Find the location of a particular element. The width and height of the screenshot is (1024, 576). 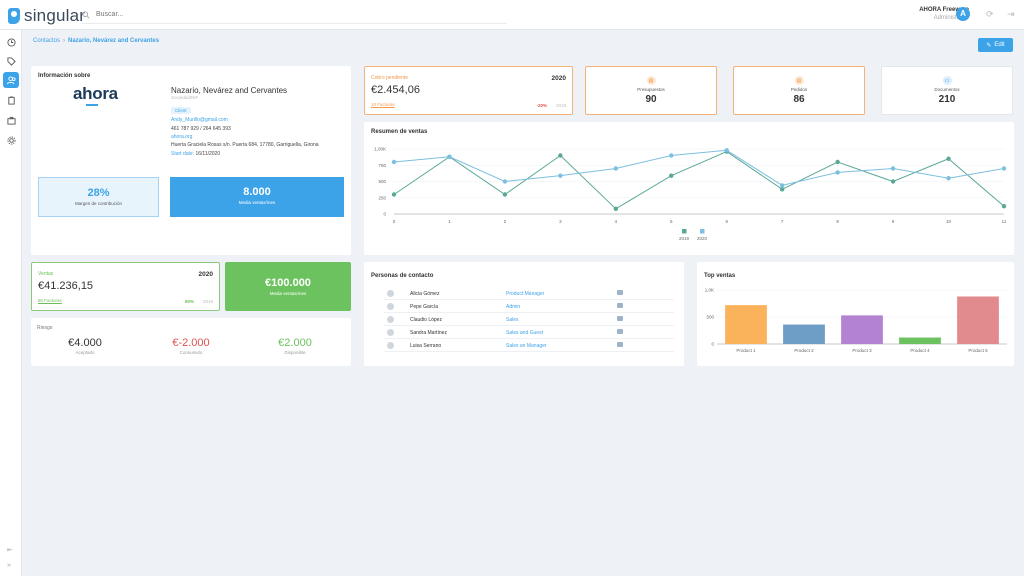

contact-row: Luisa Serrano Sales an Manager is located at coordinates (529, 345).